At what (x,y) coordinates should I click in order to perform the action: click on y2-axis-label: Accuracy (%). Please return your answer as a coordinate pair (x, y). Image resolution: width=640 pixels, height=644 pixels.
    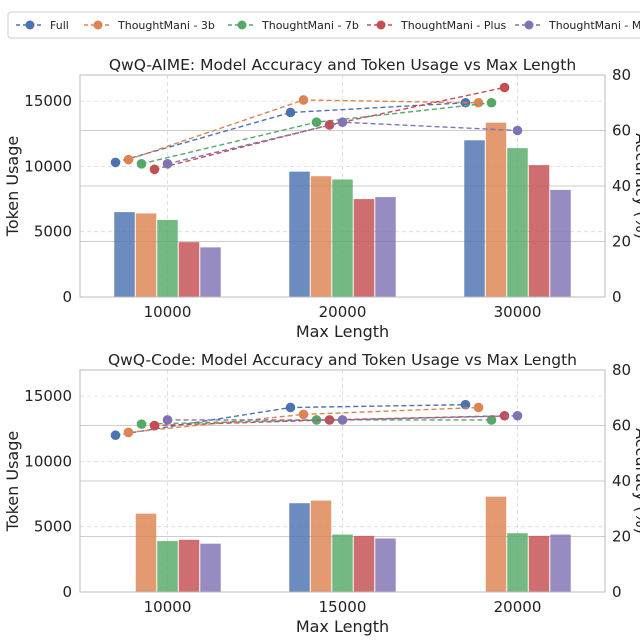
    Looking at the image, I should click on (636, 186).